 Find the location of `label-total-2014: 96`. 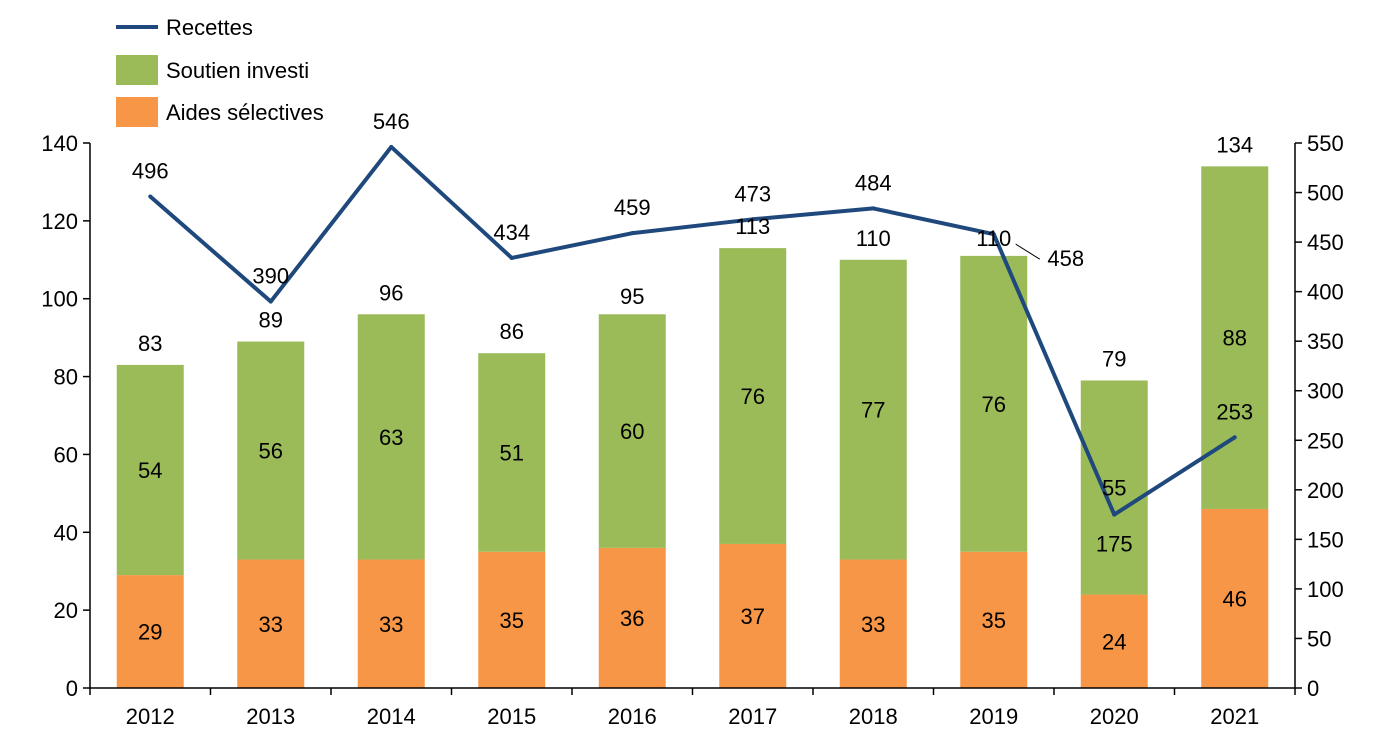

label-total-2014: 96 is located at coordinates (391, 292).